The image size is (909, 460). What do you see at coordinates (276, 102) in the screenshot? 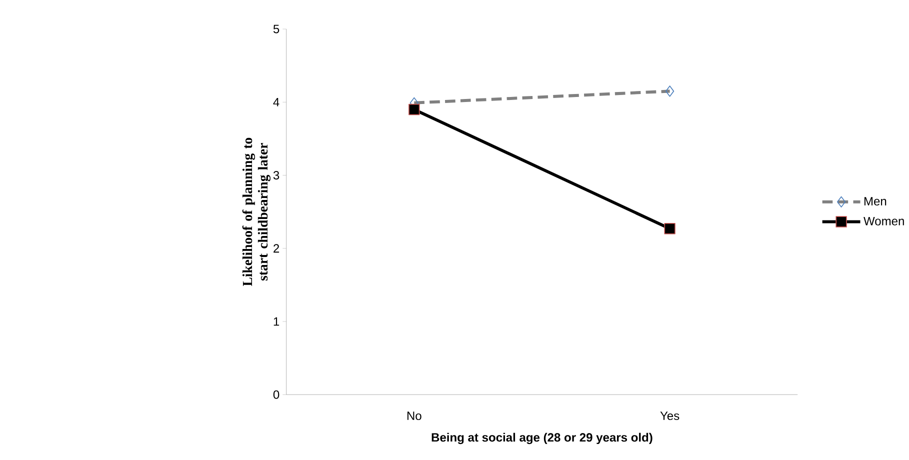
I see `y-tick-label: 4` at bounding box center [276, 102].